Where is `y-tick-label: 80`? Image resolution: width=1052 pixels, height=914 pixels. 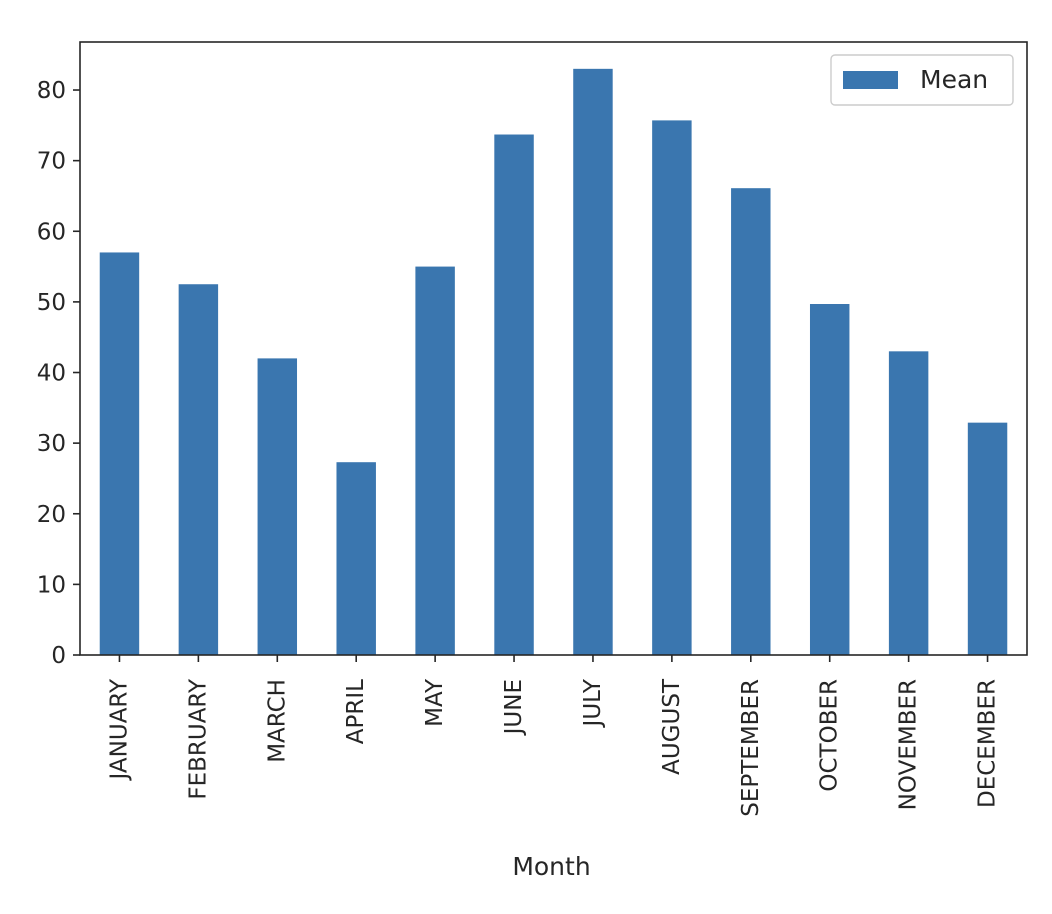
y-tick-label: 80 is located at coordinates (51, 91).